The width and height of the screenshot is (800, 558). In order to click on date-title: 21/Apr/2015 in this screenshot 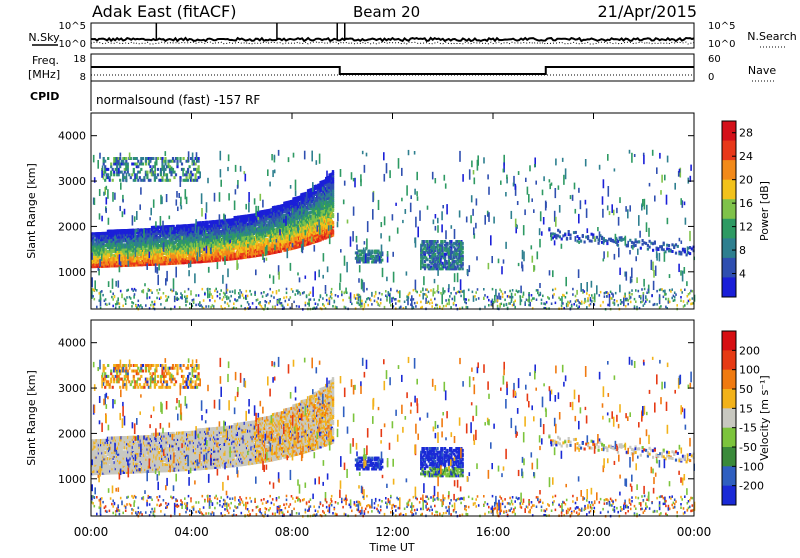, I will do `click(647, 11)`.